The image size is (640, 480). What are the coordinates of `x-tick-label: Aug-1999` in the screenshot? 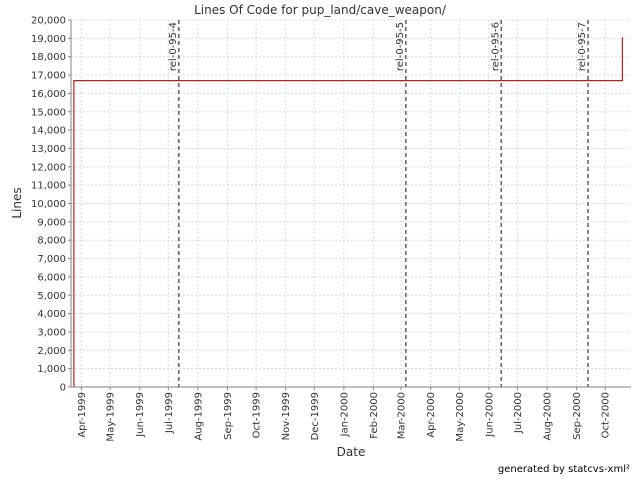 It's located at (198, 416).